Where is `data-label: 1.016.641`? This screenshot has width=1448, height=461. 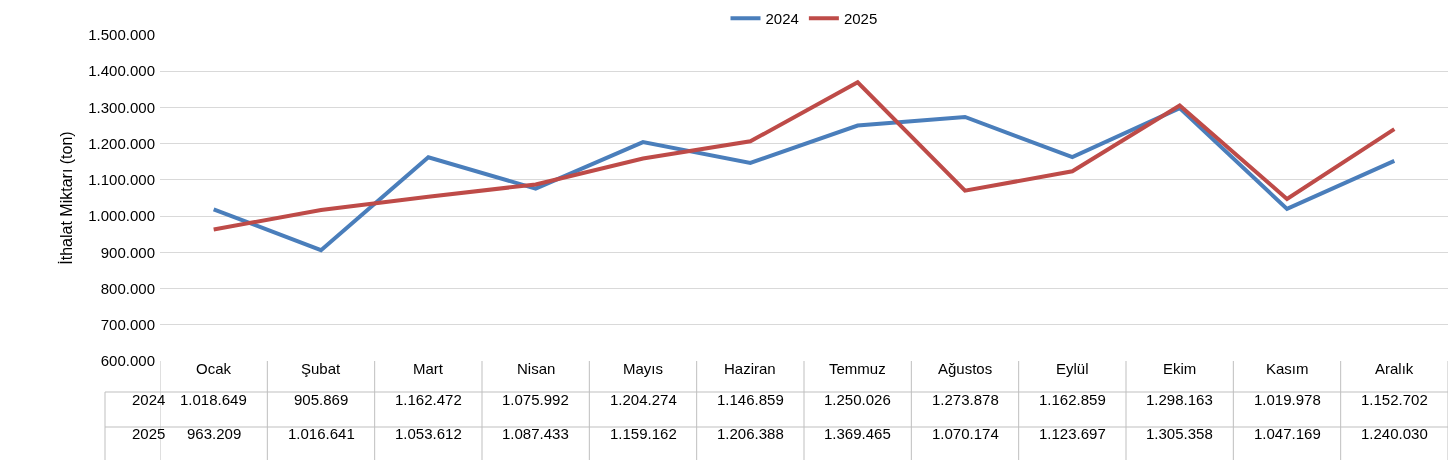
data-label: 1.016.641 is located at coordinates (321, 433).